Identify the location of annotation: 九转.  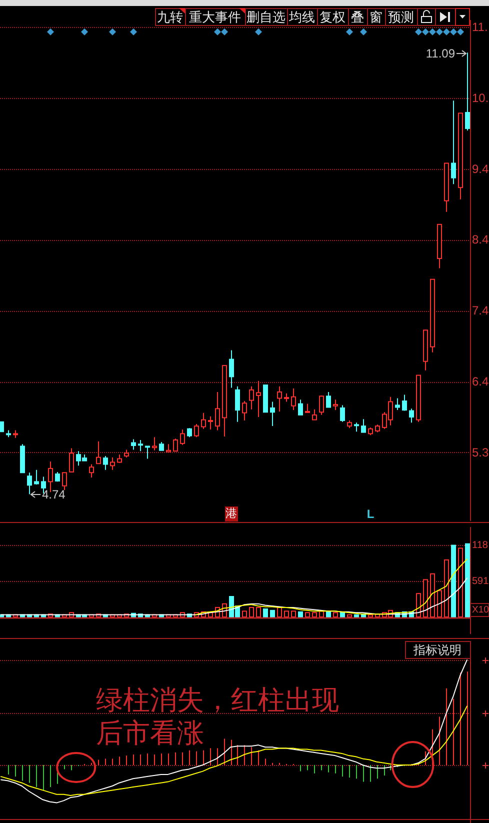
(170, 17).